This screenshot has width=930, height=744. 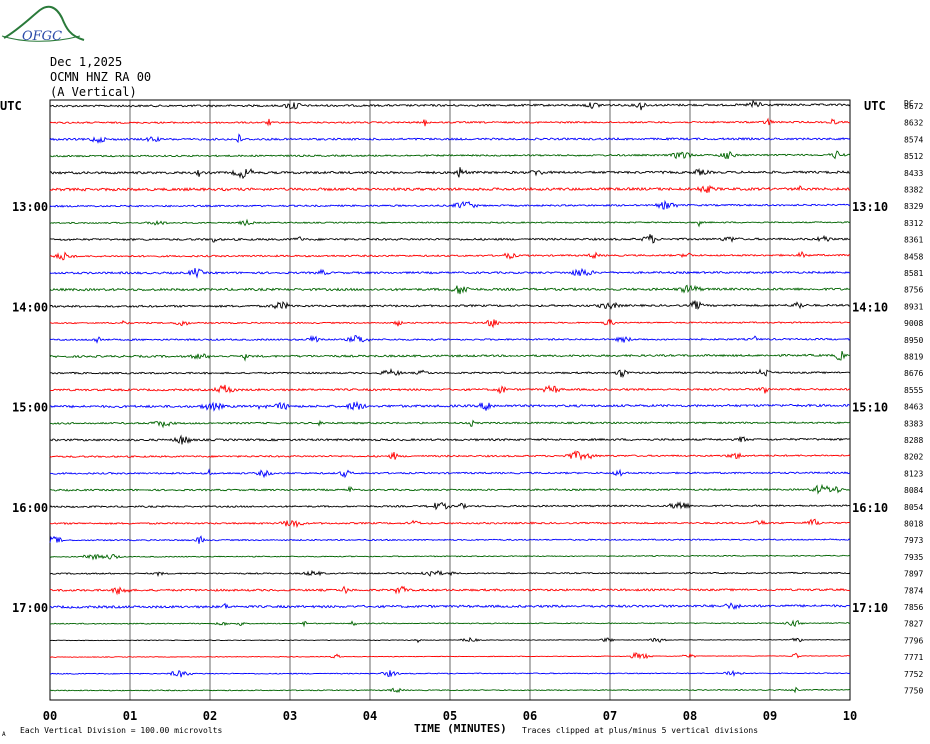 I want to click on right-time-labels: 13:10 14:10 15:10 16:10 17:10, so click(x=870, y=407).